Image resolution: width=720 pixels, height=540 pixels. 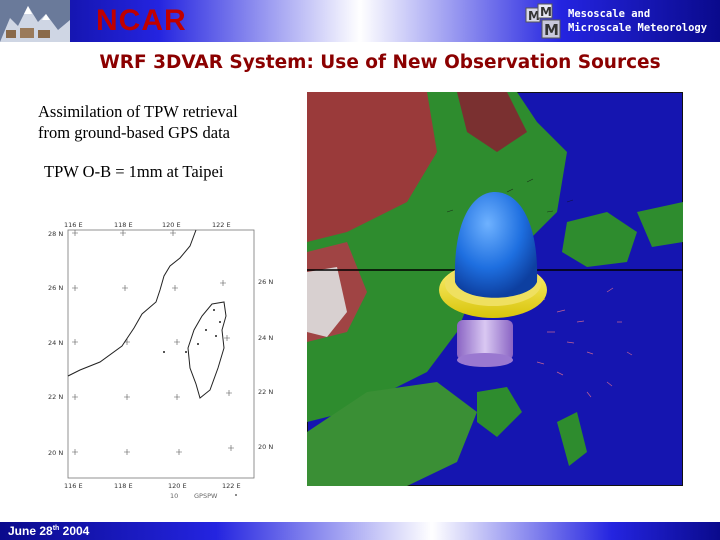 What do you see at coordinates (265, 392) in the screenshot?
I see `lat-label-right-3: 22 N` at bounding box center [265, 392].